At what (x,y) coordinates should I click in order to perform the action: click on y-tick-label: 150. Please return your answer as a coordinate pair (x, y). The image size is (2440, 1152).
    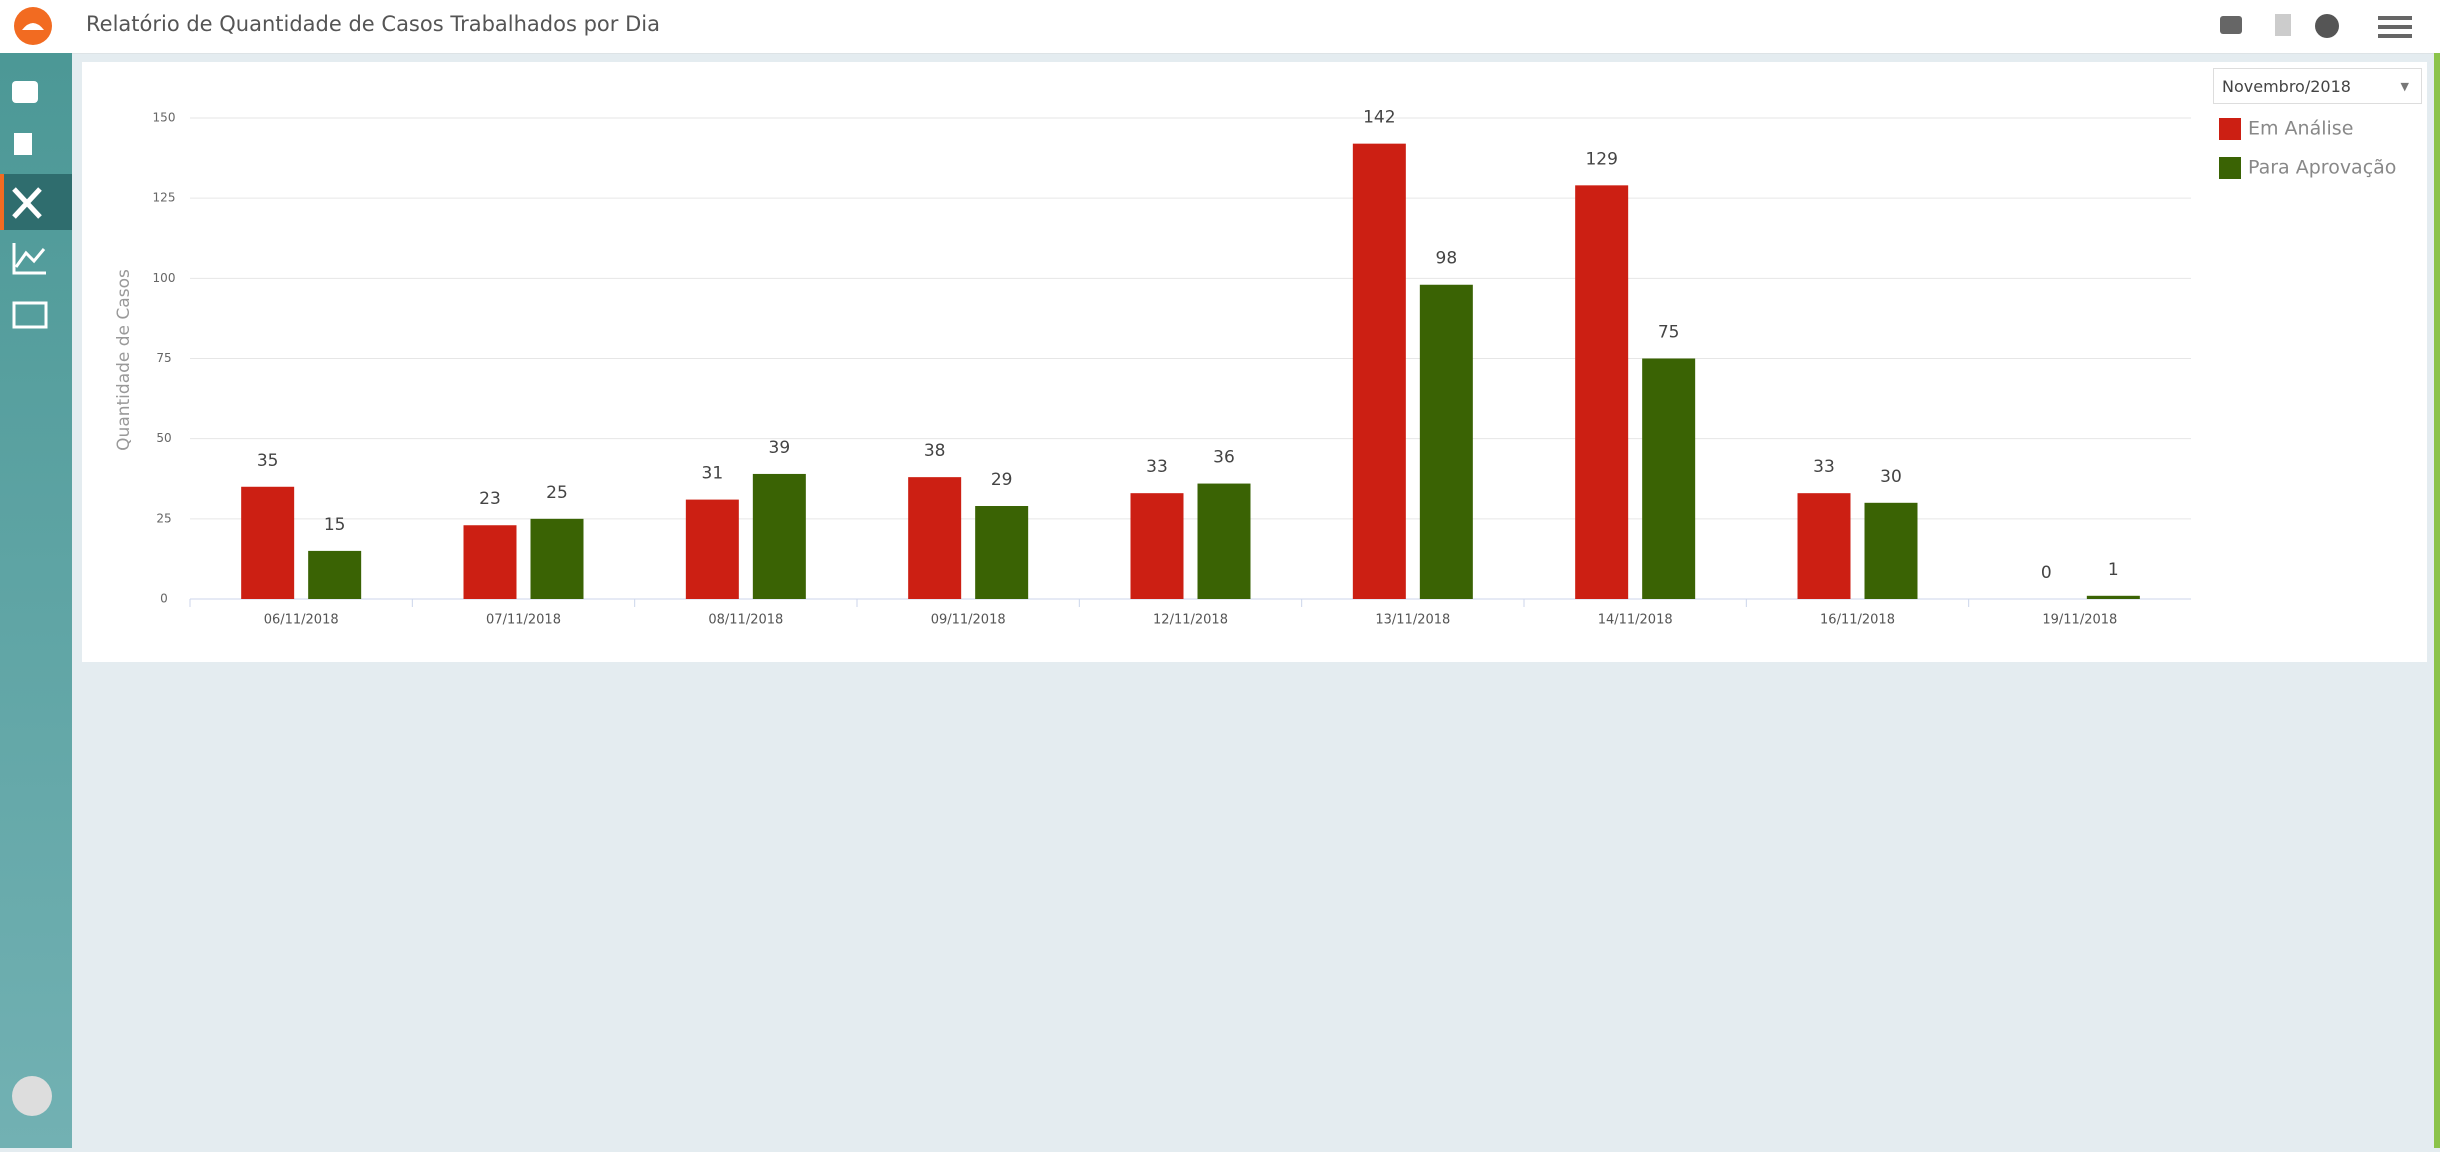
    Looking at the image, I should click on (164, 118).